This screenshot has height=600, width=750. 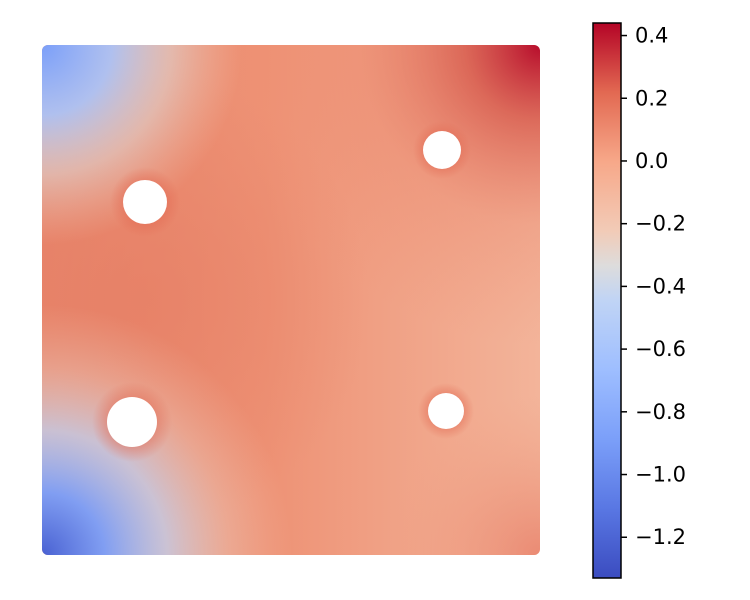 I want to click on lower-left-hole, so click(x=132, y=422).